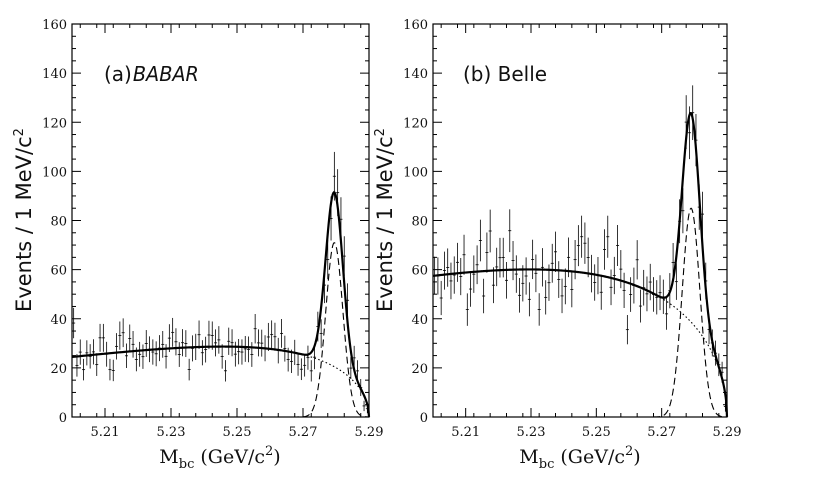 The image size is (826, 499). I want to click on background-fit-curve, so click(580, 343).